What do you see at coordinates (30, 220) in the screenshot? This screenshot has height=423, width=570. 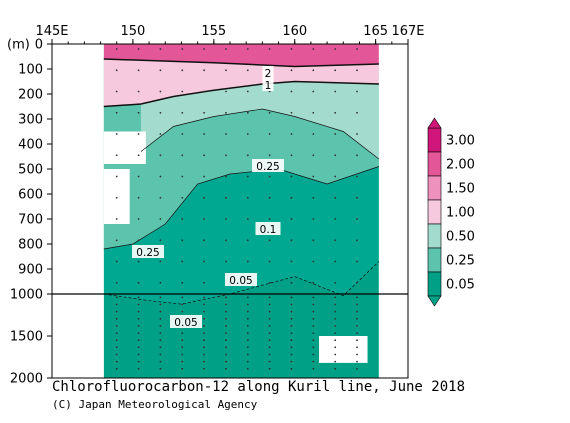 I see `y-tick-label: 700` at bounding box center [30, 220].